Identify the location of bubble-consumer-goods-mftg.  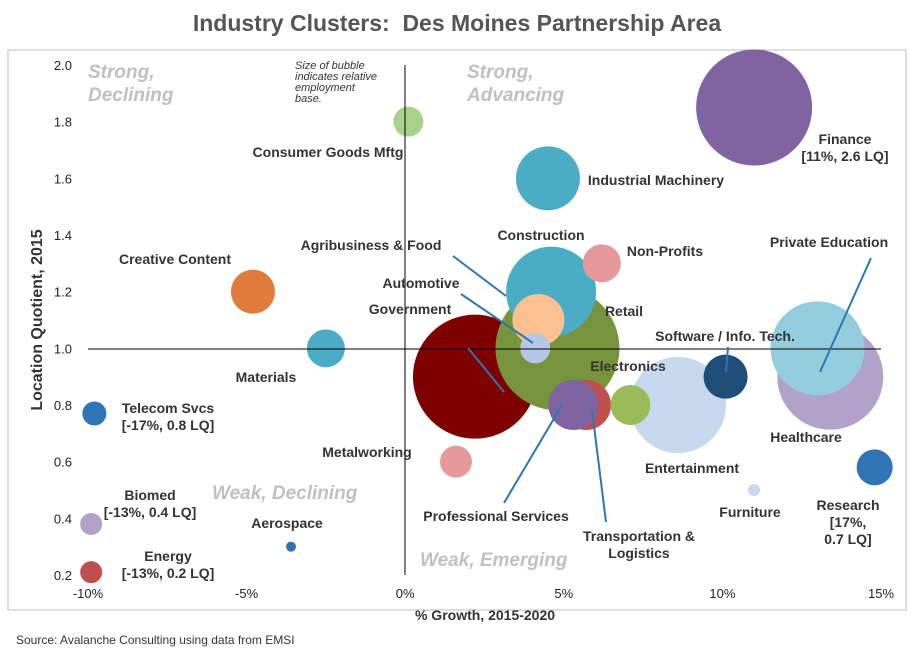
(408, 121).